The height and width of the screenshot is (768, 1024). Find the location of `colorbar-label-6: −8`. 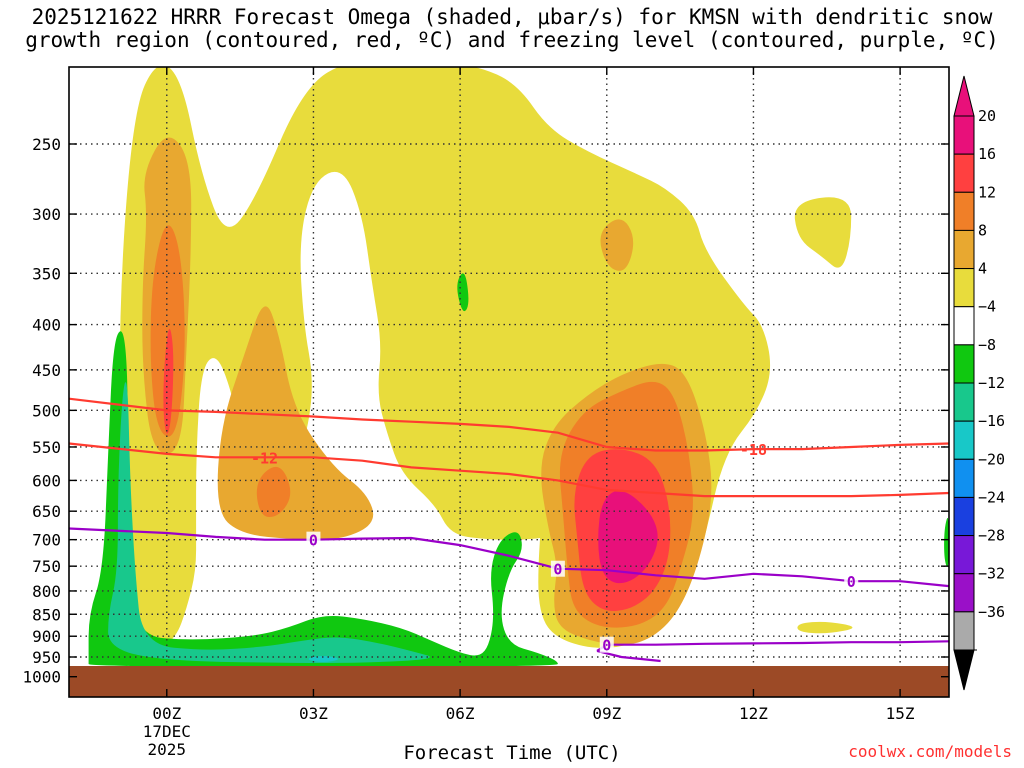

colorbar-label-6: −8 is located at coordinates (987, 345).